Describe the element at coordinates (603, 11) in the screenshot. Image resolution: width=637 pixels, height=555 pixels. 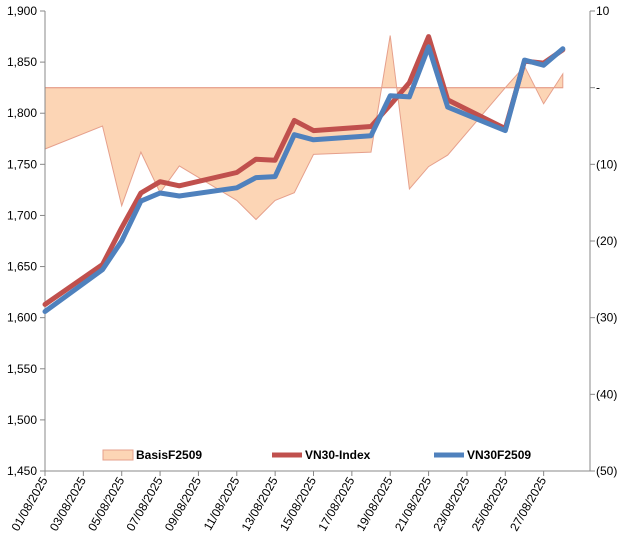
I see `y-right-tick-label: 10` at that location.